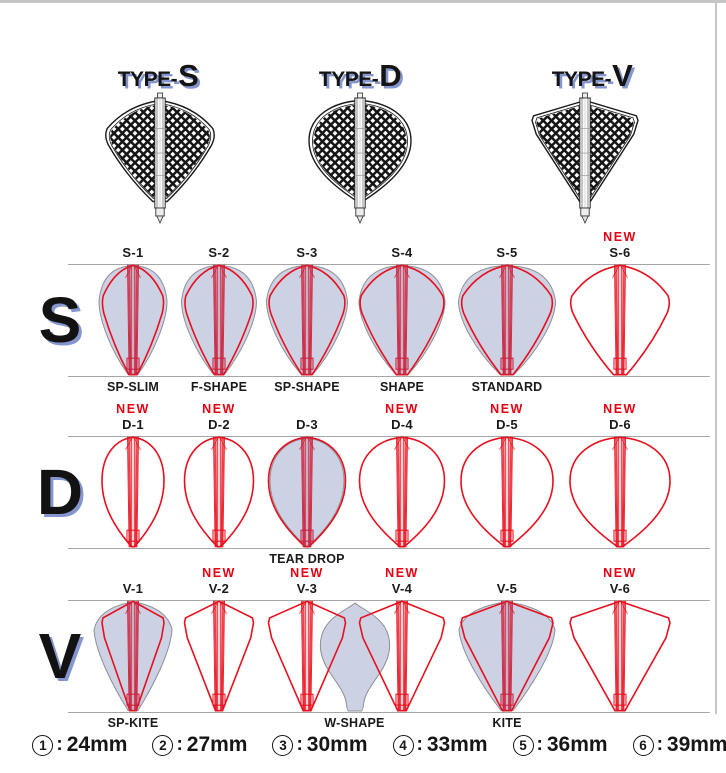 The image size is (726, 773). I want to click on flight-code: D-3, so click(307, 424).